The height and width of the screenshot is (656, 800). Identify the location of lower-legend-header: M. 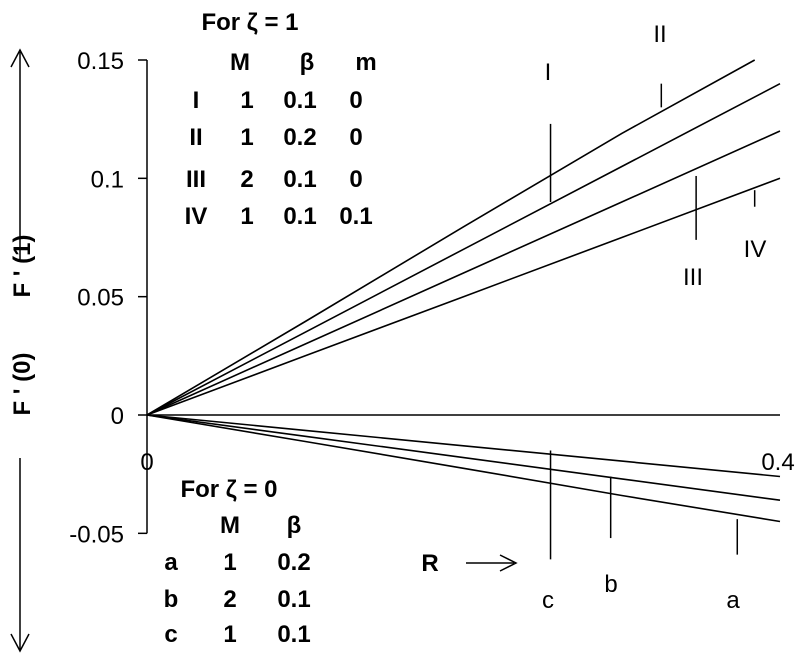
(230, 525).